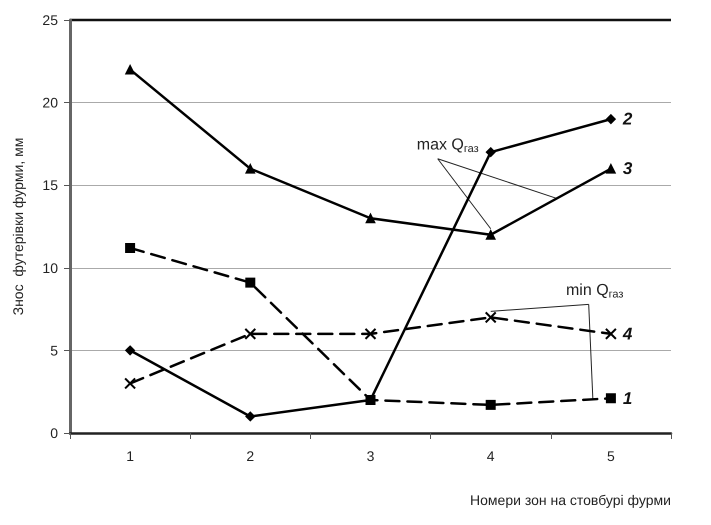 Image resolution: width=711 pixels, height=525 pixels. What do you see at coordinates (627, 398) in the screenshot?
I see `series-label: 1` at bounding box center [627, 398].